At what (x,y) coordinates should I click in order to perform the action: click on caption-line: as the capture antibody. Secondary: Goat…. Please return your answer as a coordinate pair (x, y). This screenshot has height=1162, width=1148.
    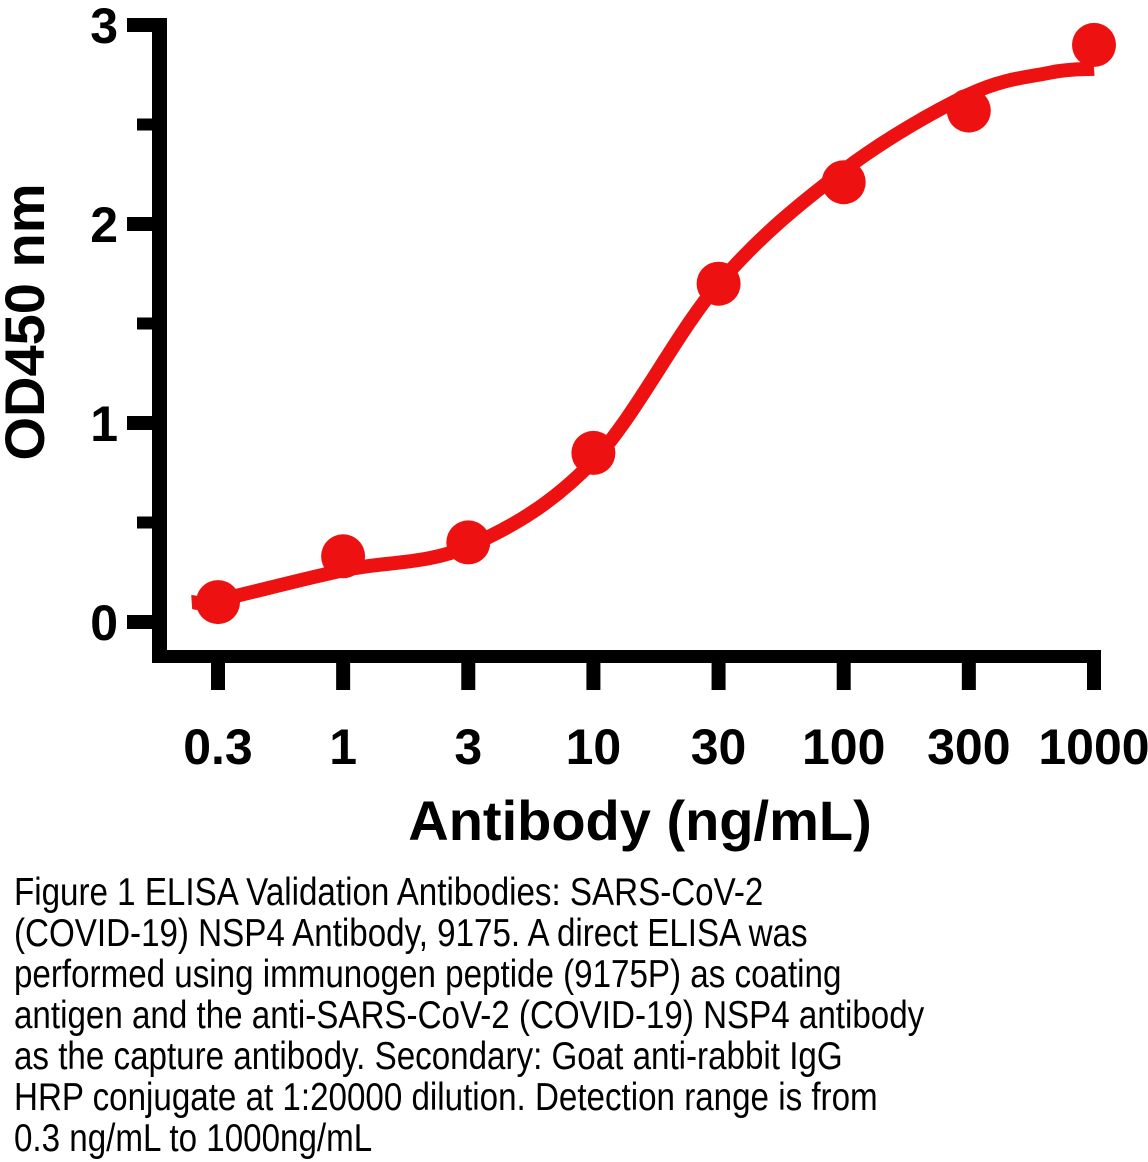
    Looking at the image, I should click on (428, 1056).